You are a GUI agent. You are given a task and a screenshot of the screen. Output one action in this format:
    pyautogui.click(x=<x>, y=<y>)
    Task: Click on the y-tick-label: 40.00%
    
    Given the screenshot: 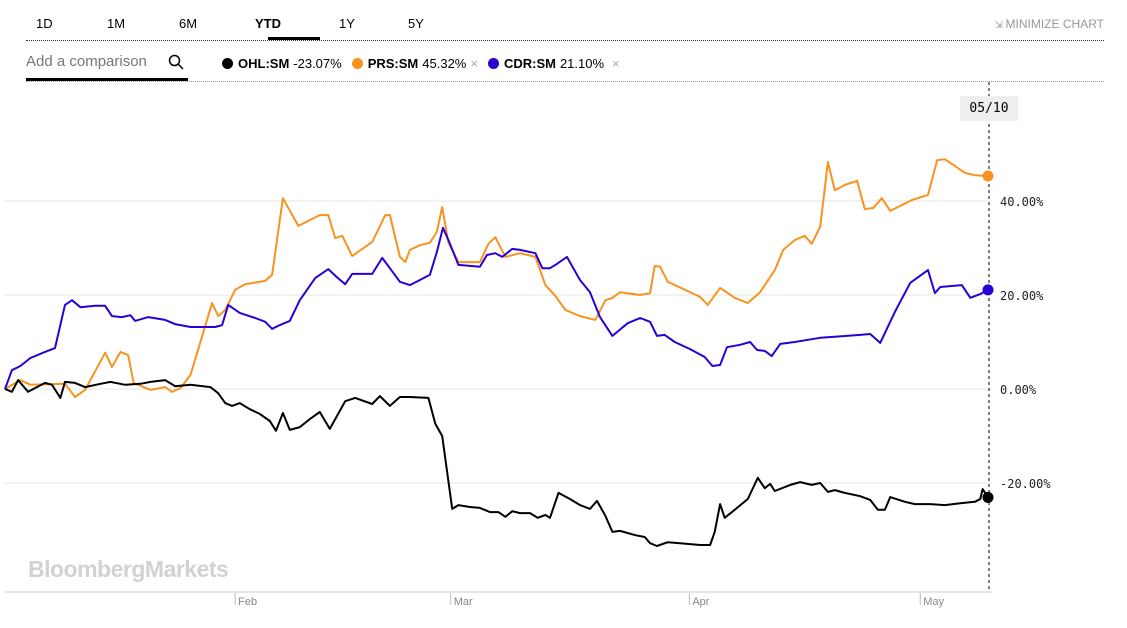 What is the action you would take?
    pyautogui.click(x=1022, y=202)
    